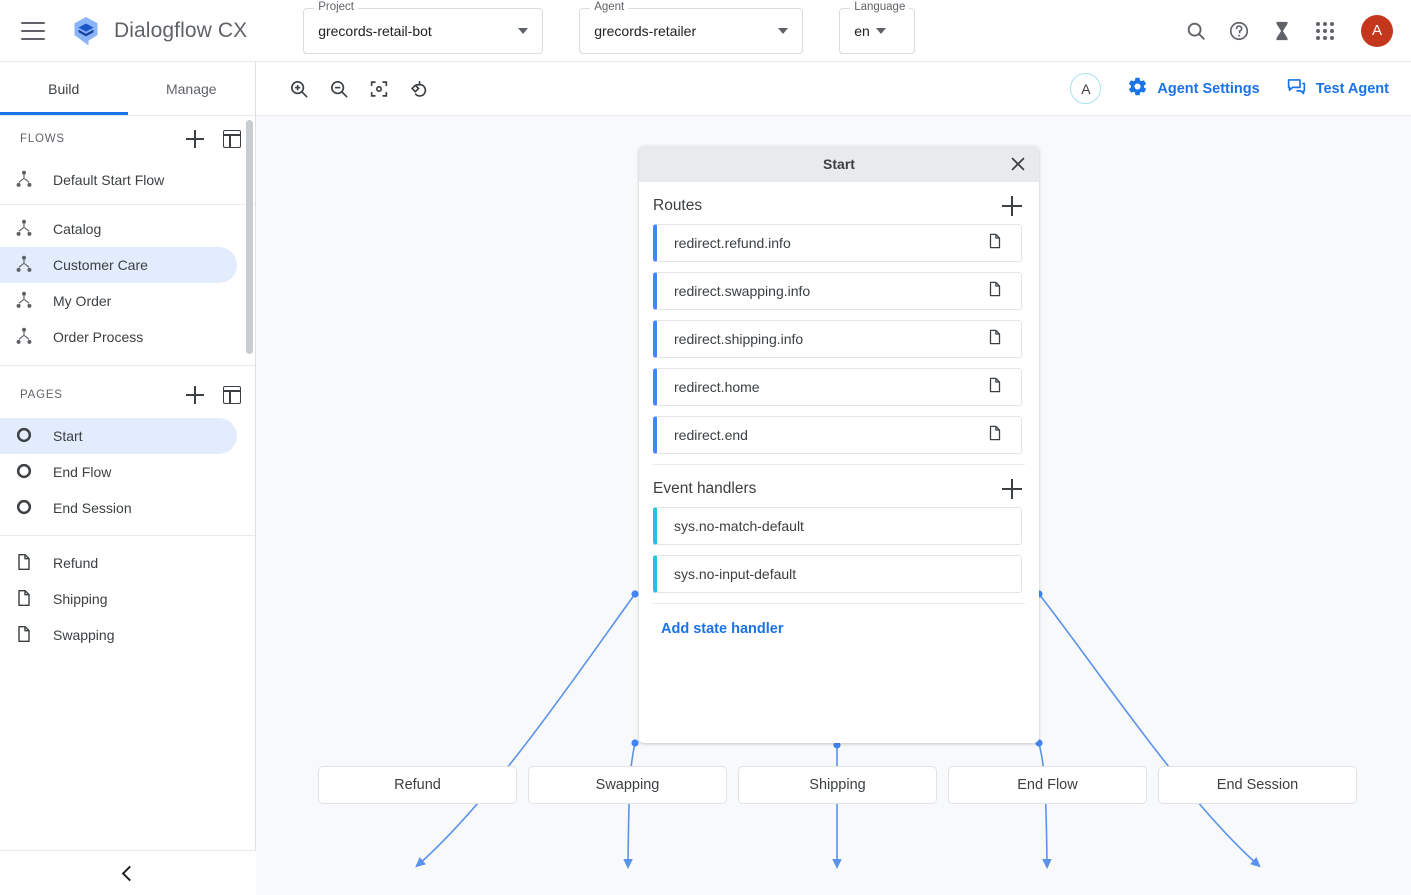  I want to click on reset-rotation-icon, so click(419, 89).